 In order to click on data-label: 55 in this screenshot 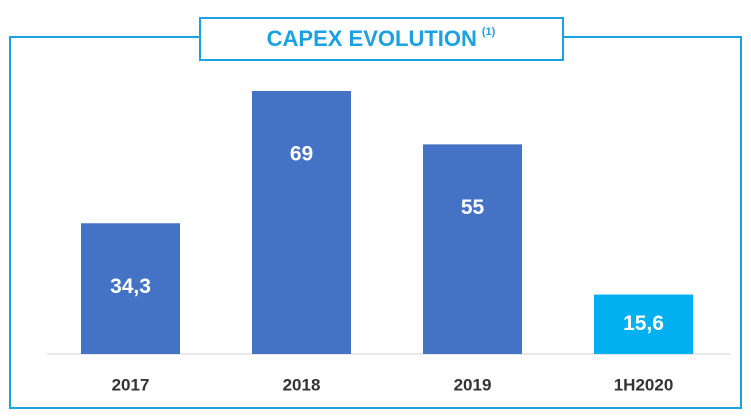, I will do `click(473, 207)`.